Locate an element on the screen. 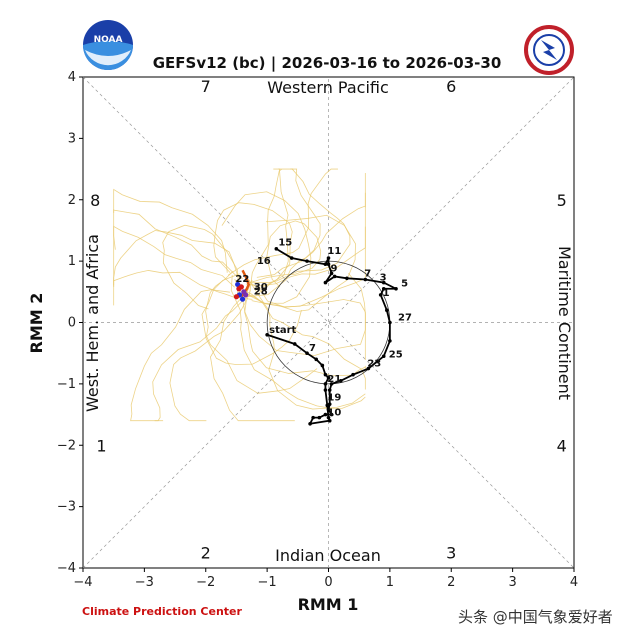 The width and height of the screenshot is (640, 640). x-tick-label: 3 is located at coordinates (512, 582).